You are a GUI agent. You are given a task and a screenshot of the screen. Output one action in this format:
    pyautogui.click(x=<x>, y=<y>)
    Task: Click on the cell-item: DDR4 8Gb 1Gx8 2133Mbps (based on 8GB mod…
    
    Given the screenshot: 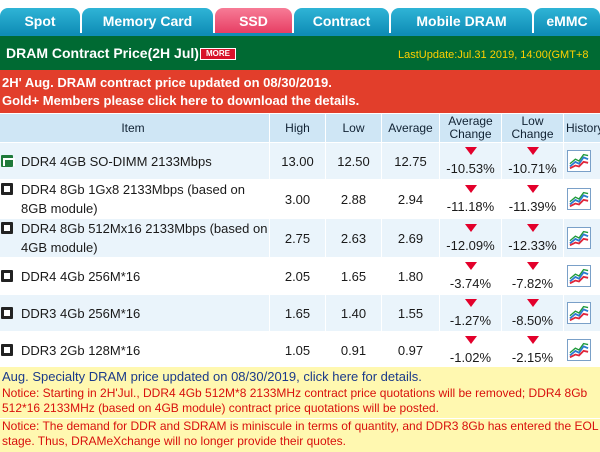 What is the action you would take?
    pyautogui.click(x=135, y=199)
    